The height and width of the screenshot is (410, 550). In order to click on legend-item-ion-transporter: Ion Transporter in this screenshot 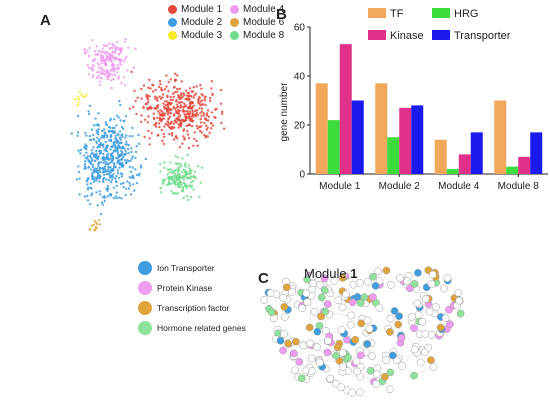, I will do `click(192, 268)`.